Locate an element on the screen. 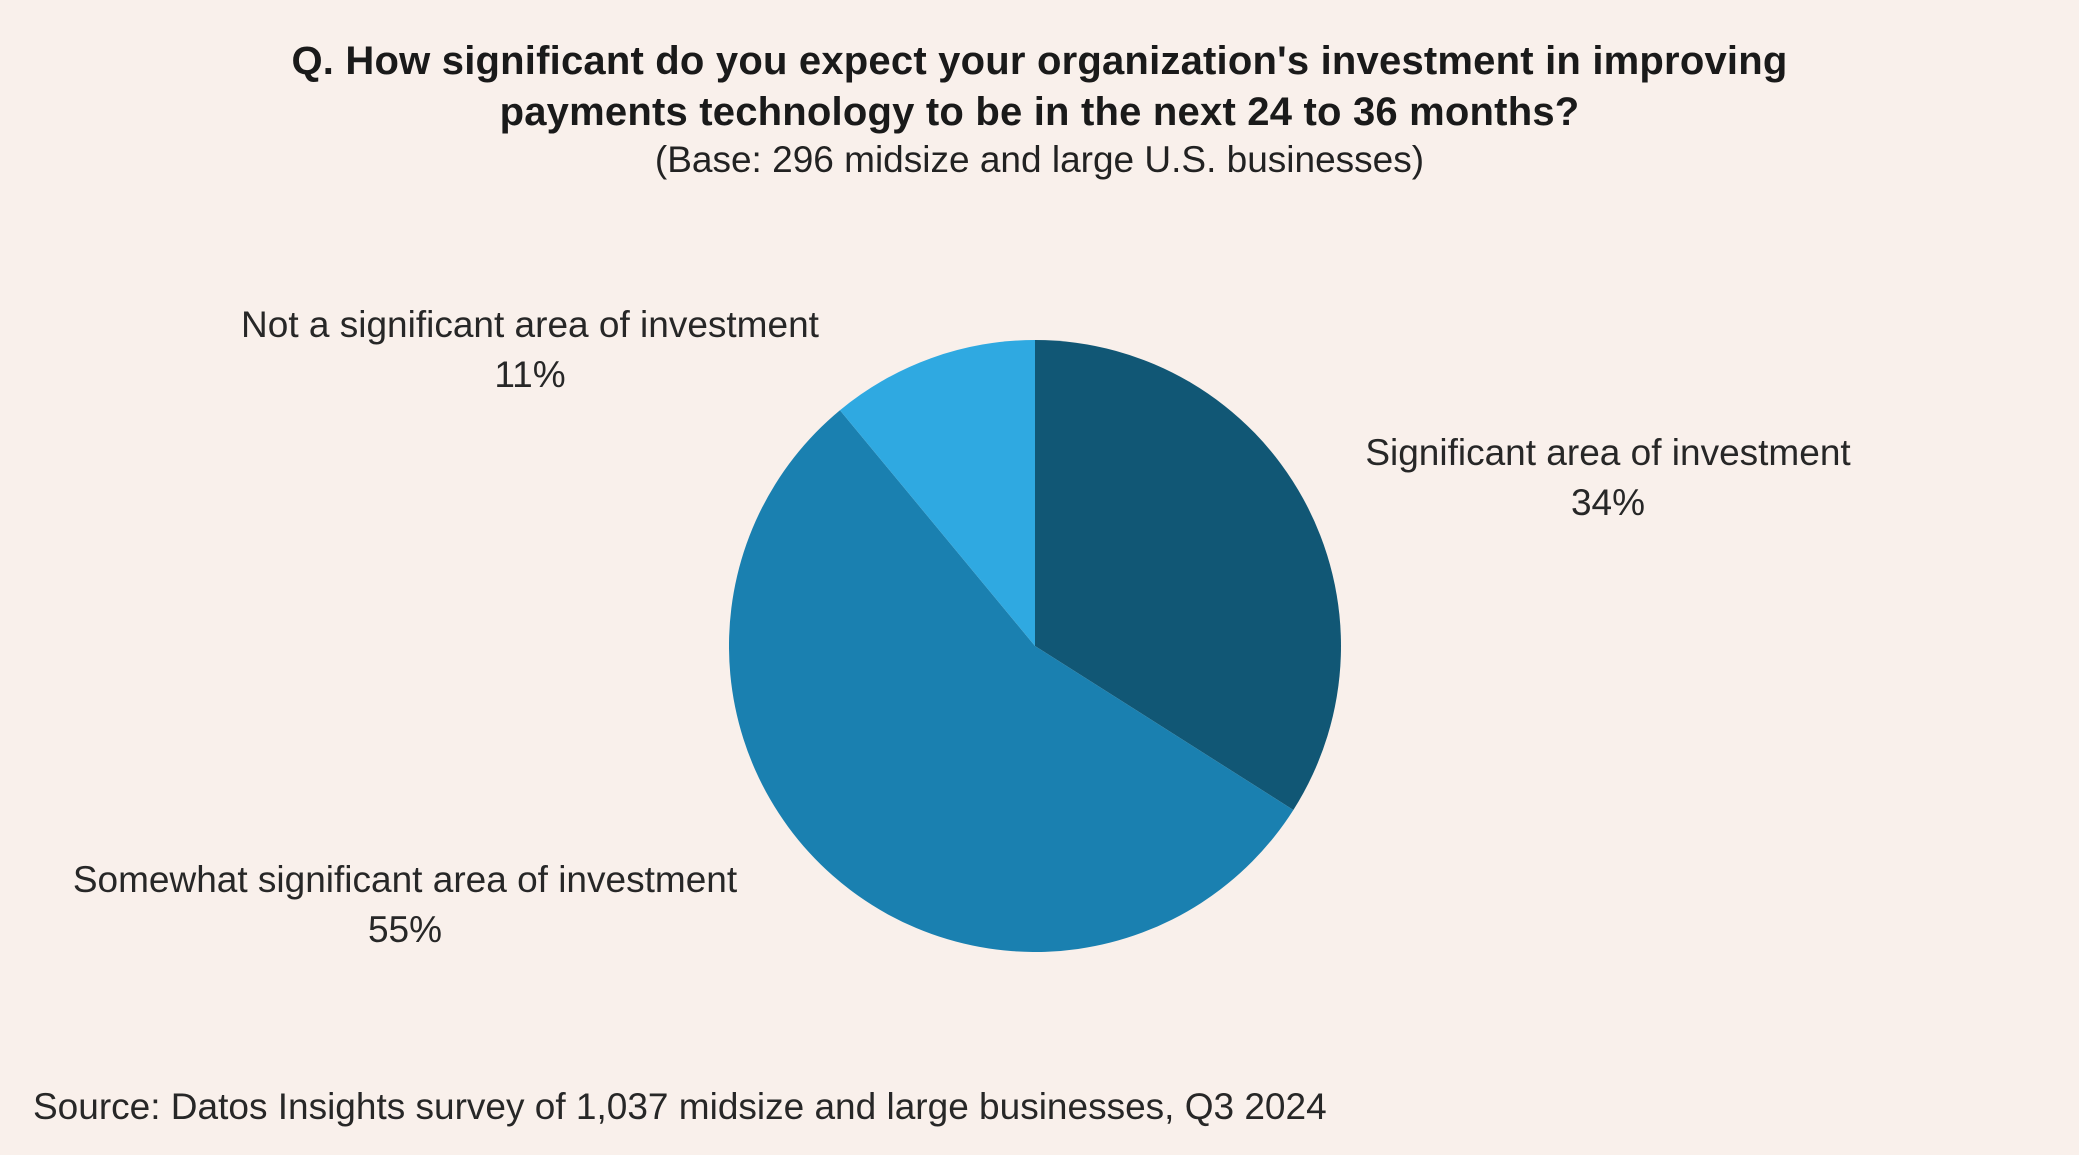  slice-value-significant: 34% is located at coordinates (1608, 502).